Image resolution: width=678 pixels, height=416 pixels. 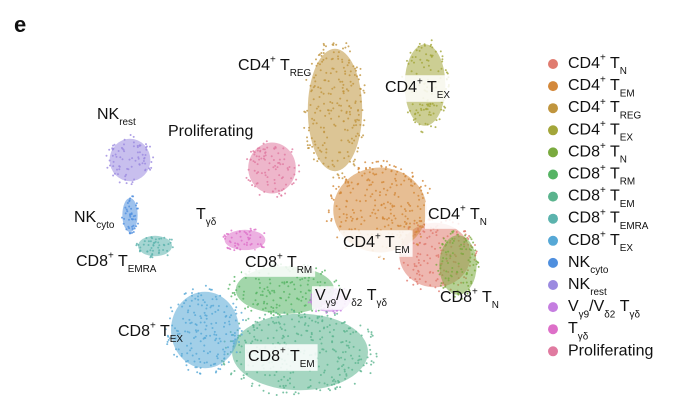 What do you see at coordinates (274, 66) in the screenshot?
I see `cluster-label: CD4+ TREG` at bounding box center [274, 66].